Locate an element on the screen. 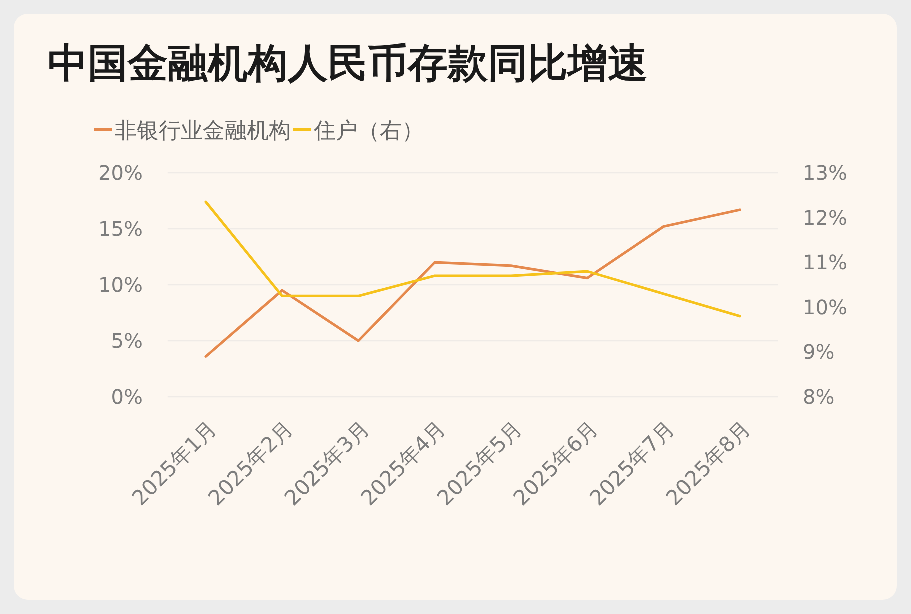  y-tick-label: 10% is located at coordinates (120, 285).